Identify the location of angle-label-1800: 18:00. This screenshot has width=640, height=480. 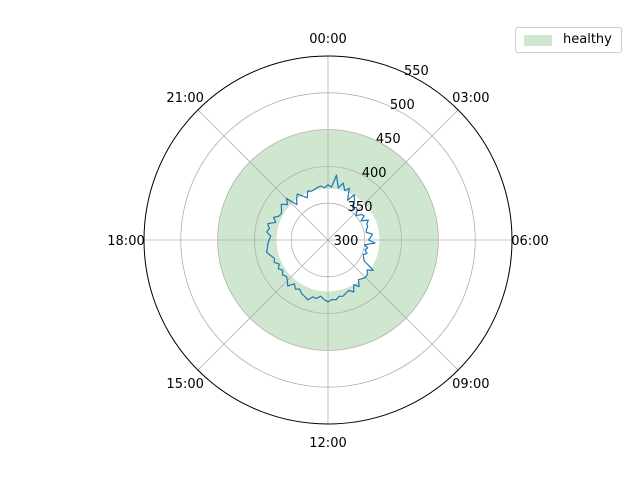
(125, 241).